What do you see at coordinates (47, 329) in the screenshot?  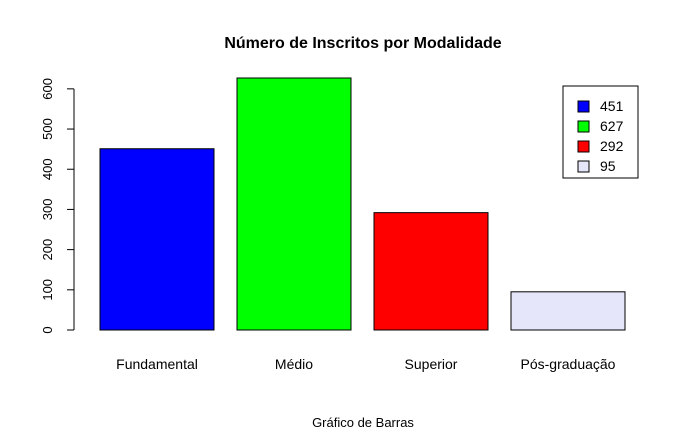 I see `y-tick-label: 0` at bounding box center [47, 329].